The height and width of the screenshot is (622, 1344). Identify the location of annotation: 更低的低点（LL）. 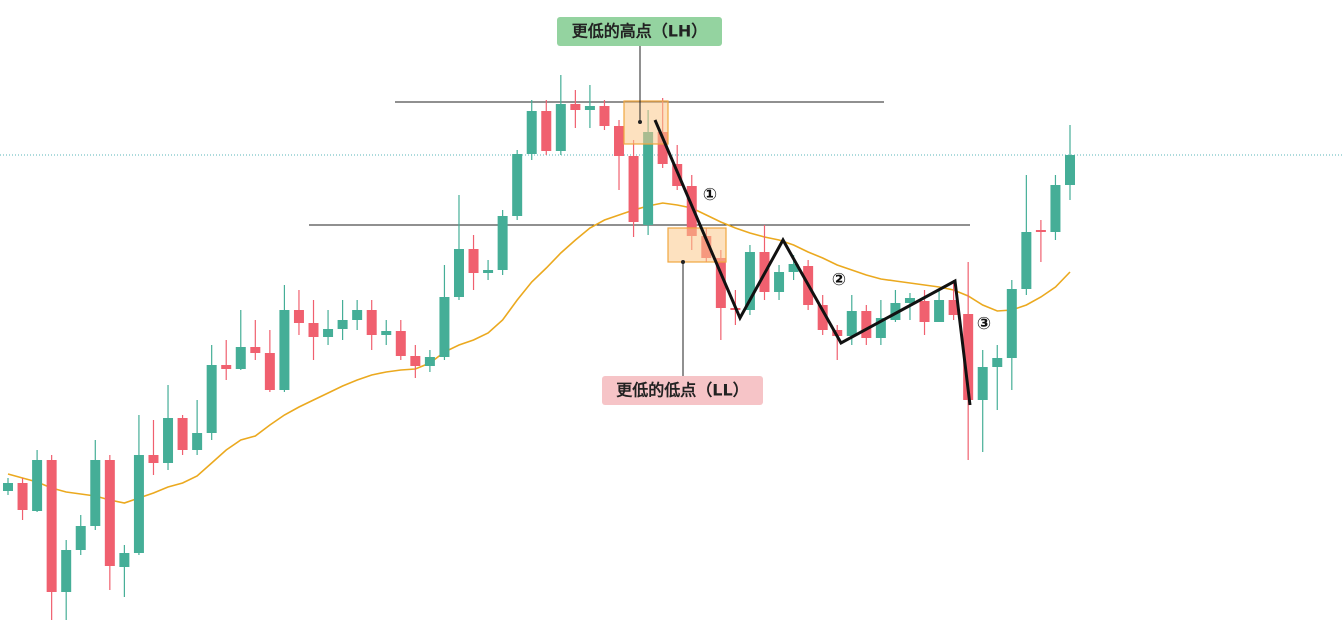
(682, 390).